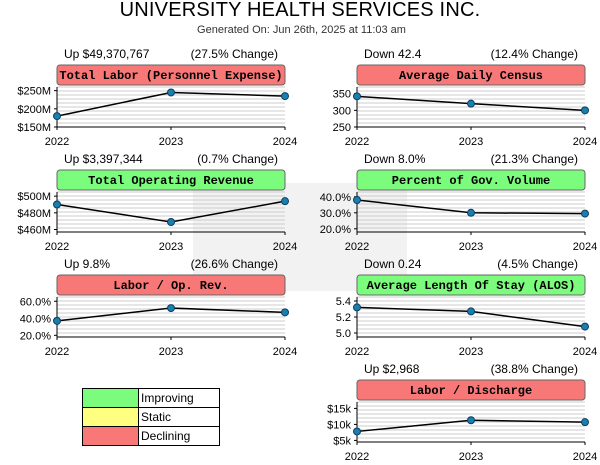 This screenshot has width=600, height=465. I want to click on chart-title: Labor / Discharge, so click(471, 391).